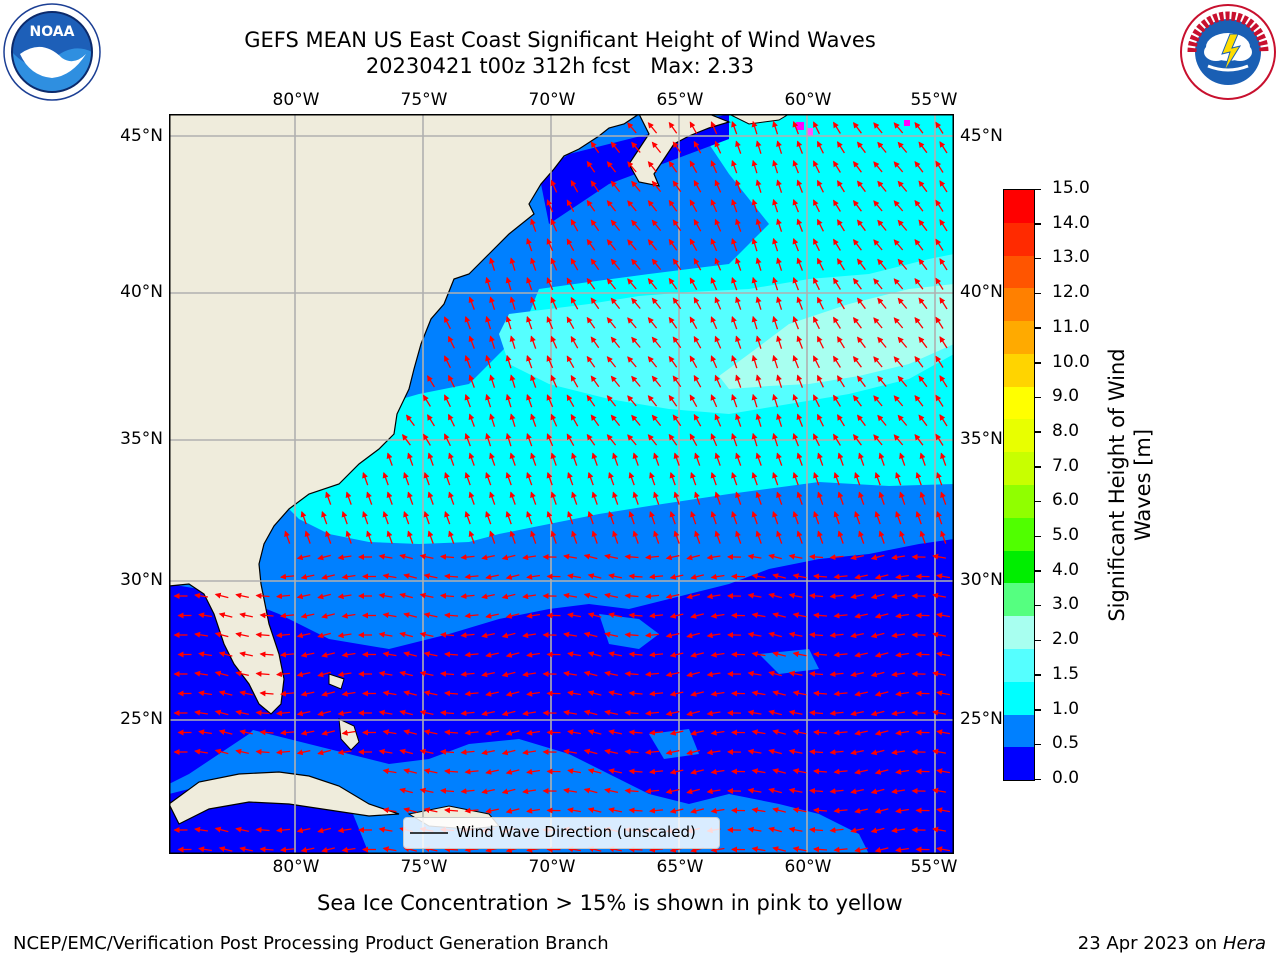 This screenshot has height=960, width=1280. I want to click on lat-tick-left: 30°N, so click(141, 580).